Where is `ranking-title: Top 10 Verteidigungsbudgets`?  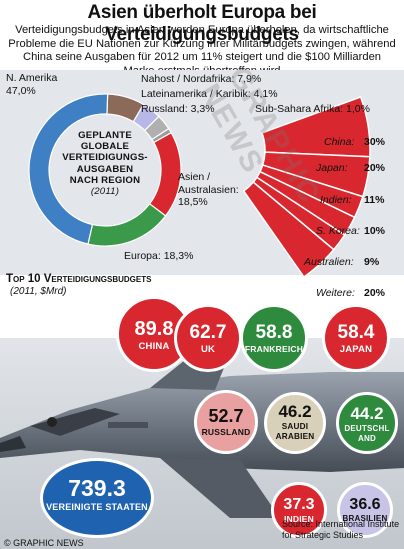
ranking-title: Top 10 Verteidigungsbudgets is located at coordinates (79, 279).